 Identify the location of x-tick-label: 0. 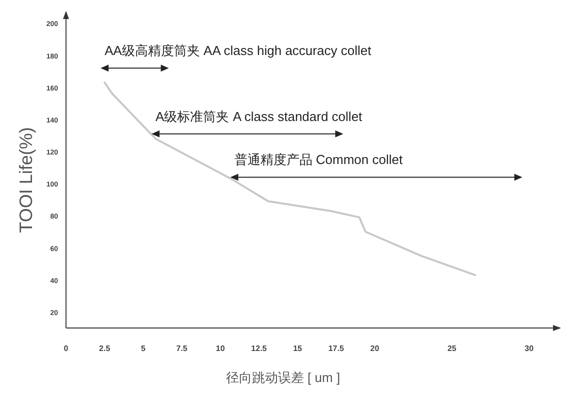
(66, 348).